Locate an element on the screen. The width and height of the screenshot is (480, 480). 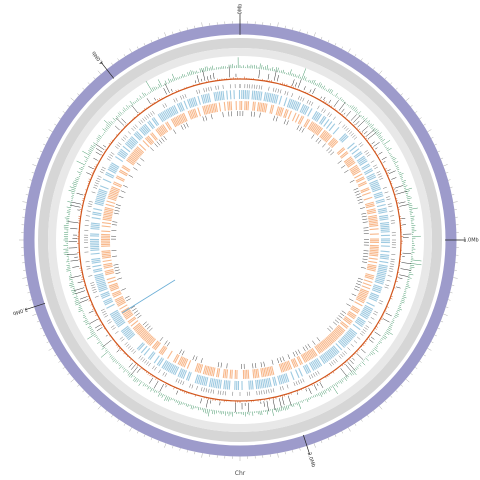
position-marker is located at coordinates (307, 445).